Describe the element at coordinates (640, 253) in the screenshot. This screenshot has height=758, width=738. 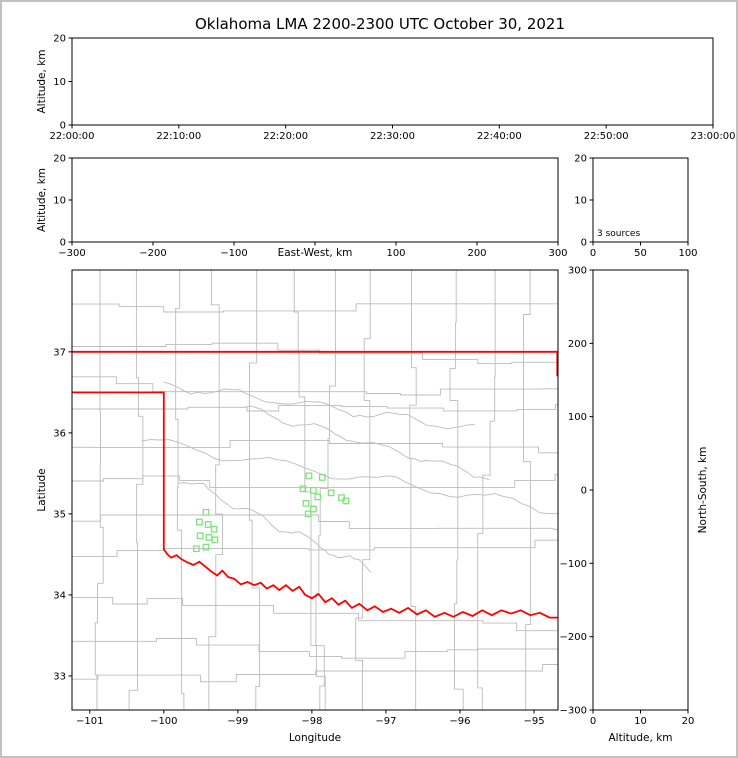
I see `tick-label: 50` at that location.